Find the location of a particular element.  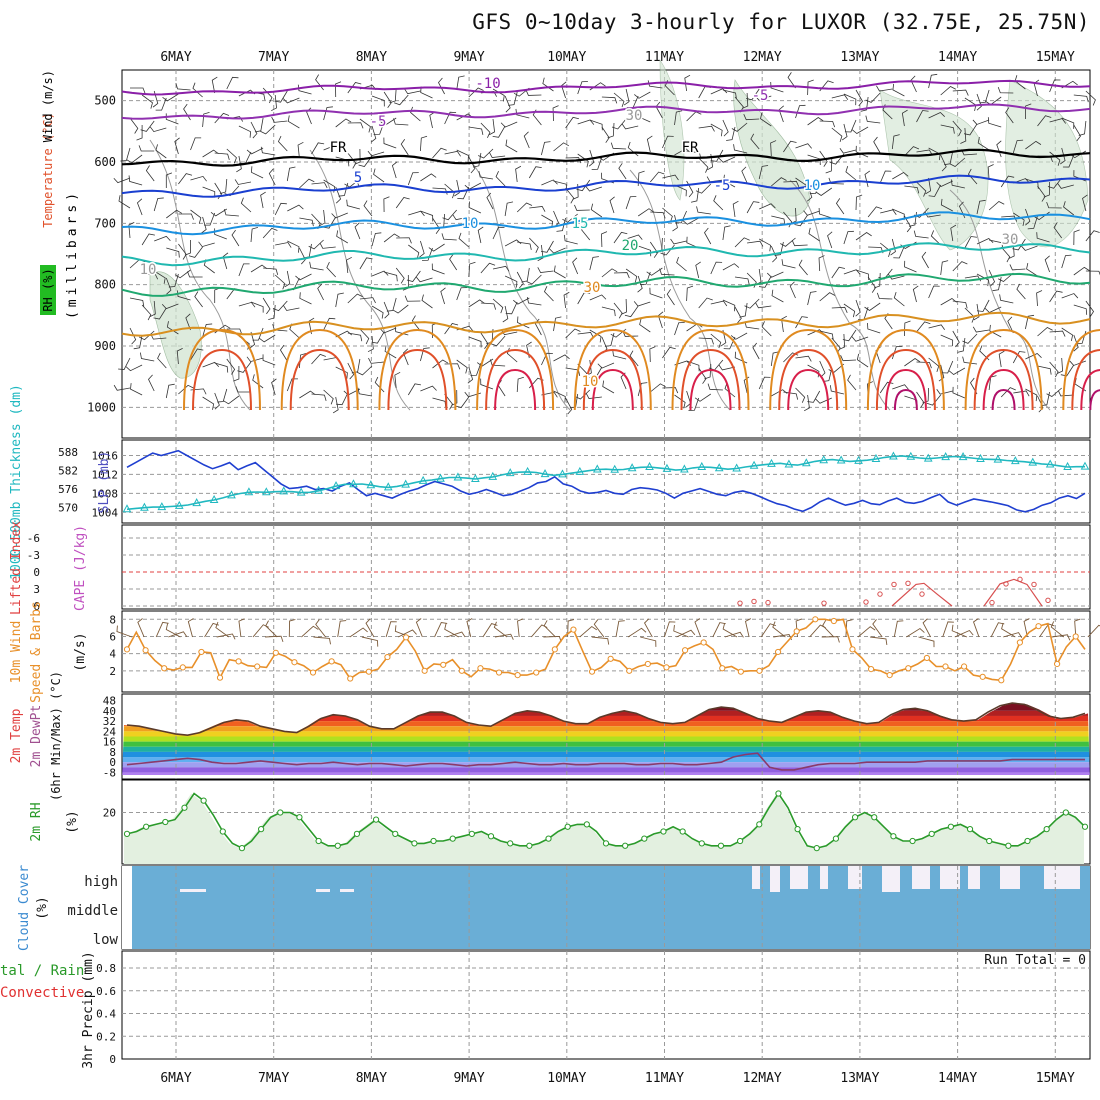

isotherm-label: 30 is located at coordinates (634, 116).